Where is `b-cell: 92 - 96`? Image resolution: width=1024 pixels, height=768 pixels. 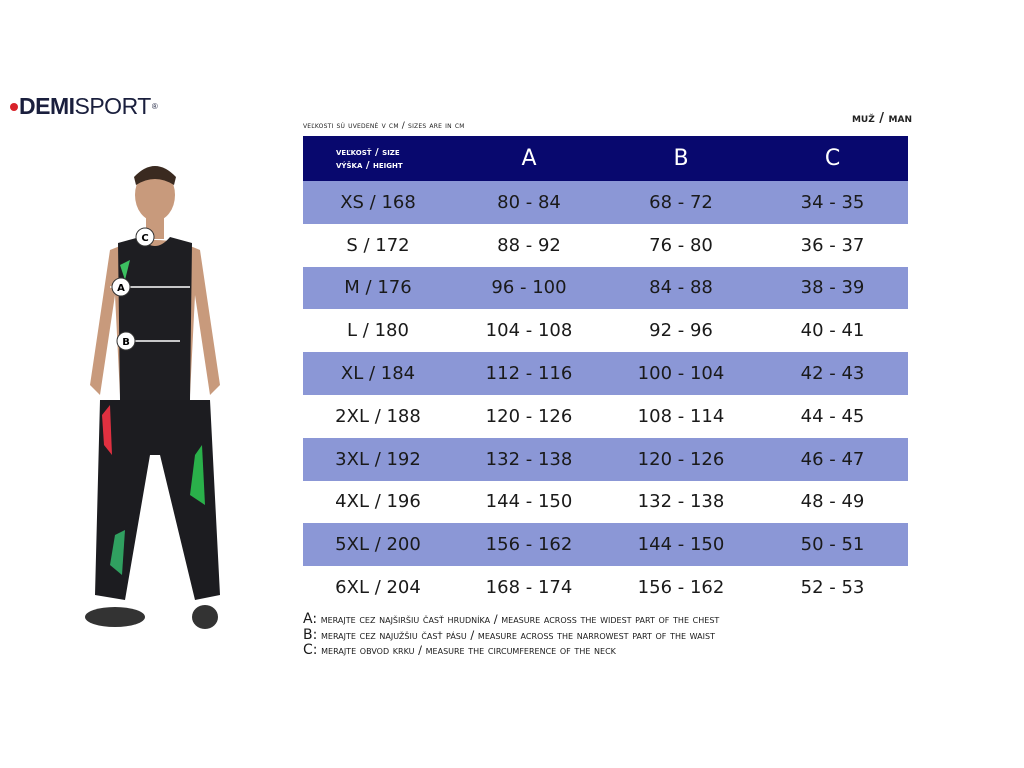
b-cell: 92 - 96 is located at coordinates (681, 331).